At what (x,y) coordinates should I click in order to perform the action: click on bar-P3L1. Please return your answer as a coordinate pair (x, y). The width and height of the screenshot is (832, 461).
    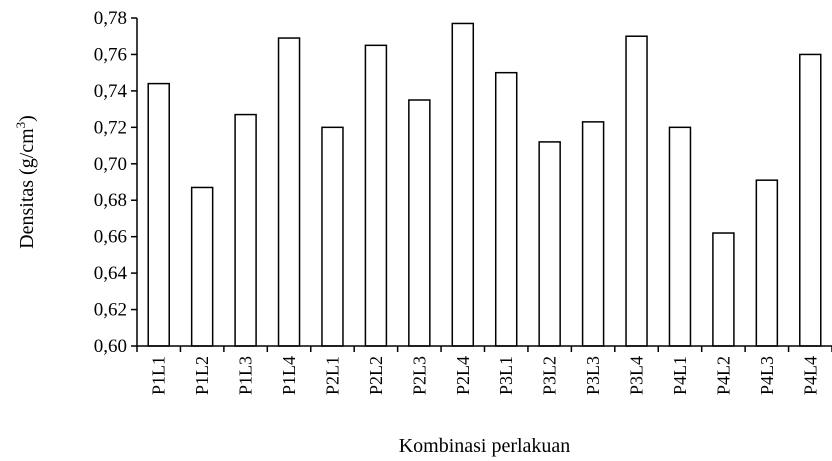
    Looking at the image, I should click on (506, 209).